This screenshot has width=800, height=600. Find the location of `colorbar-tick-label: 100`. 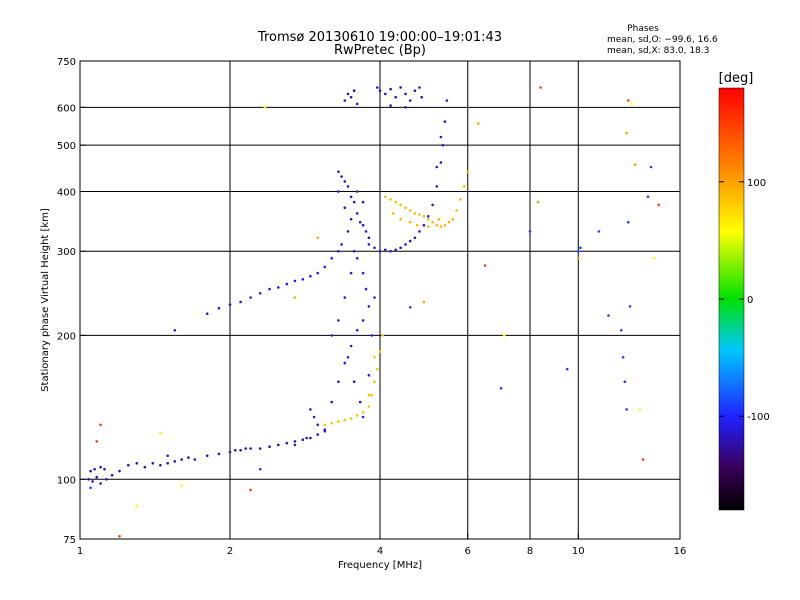

colorbar-tick-label: 100 is located at coordinates (756, 183).